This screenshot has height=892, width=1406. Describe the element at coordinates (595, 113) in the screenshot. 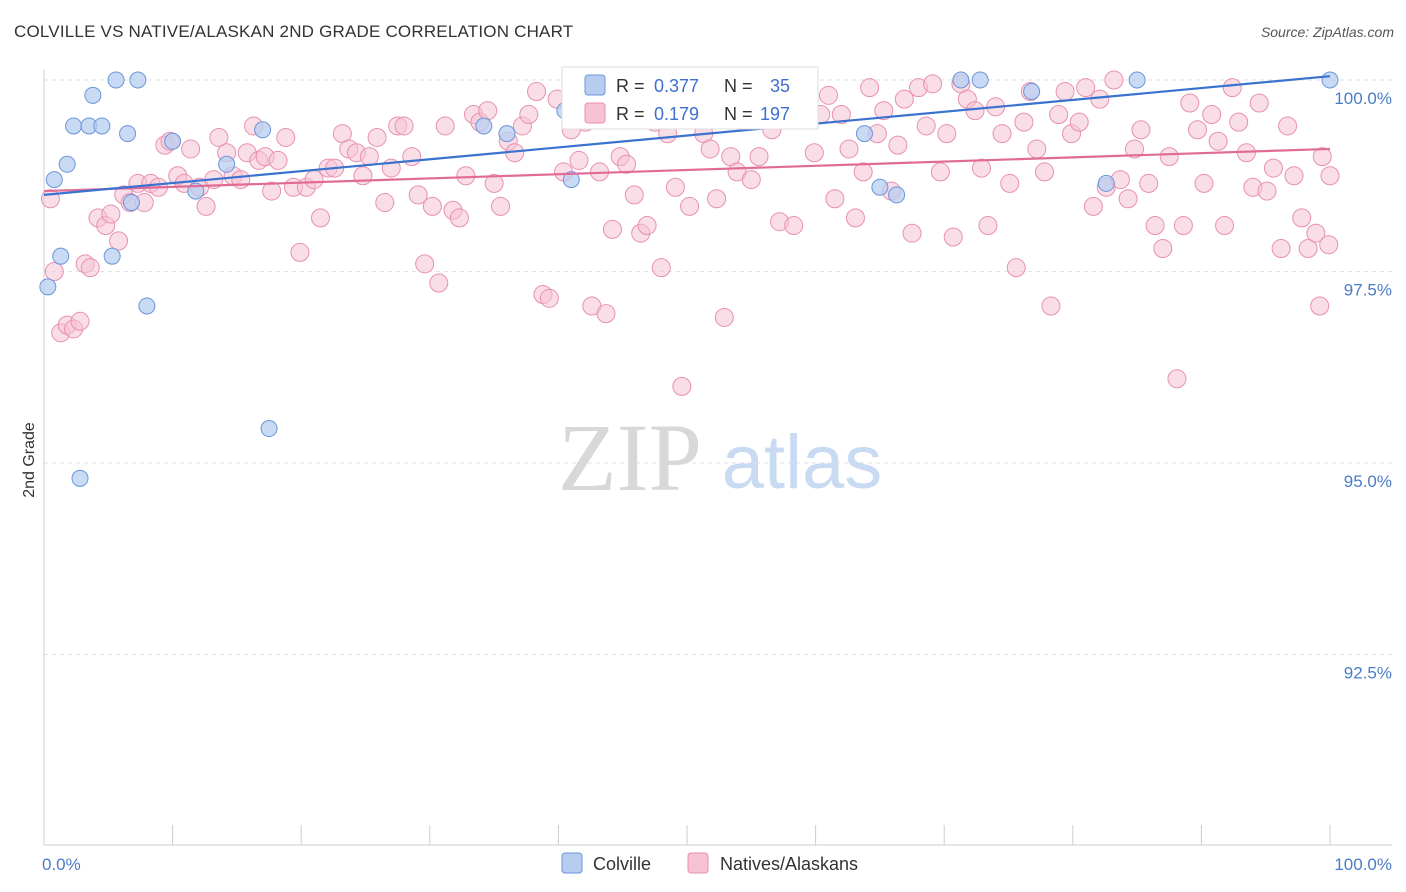

I see `stats-swatch-native` at that location.